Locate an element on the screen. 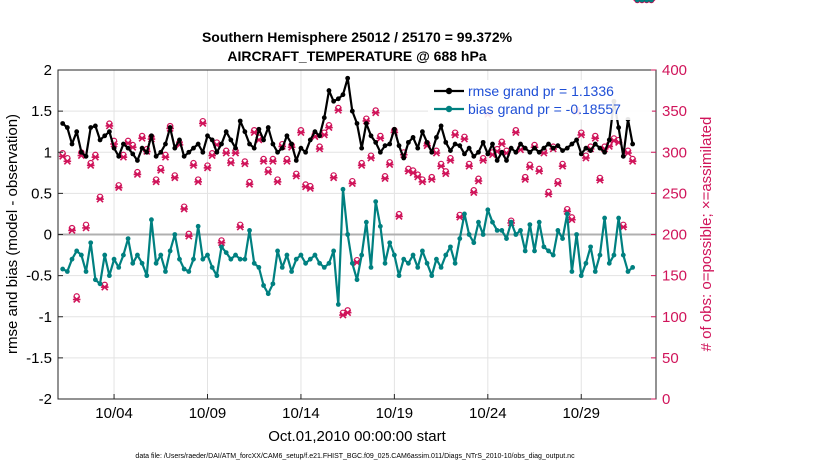 Image resolution: width=830 pixels, height=470 pixels. y-right-tick-label: 0 is located at coordinates (666, 399).